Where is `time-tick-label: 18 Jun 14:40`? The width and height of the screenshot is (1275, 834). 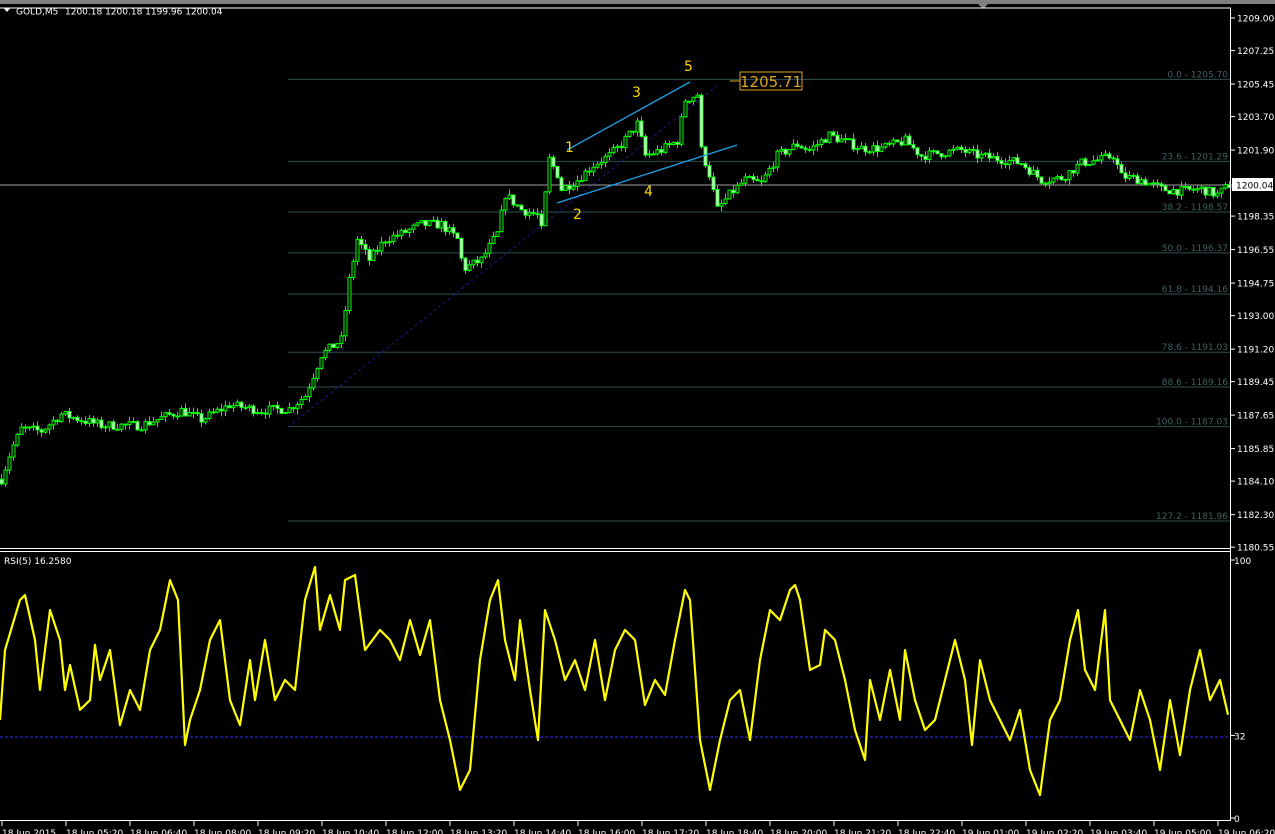 time-tick-label: 18 Jun 14:40 is located at coordinates (542, 831).